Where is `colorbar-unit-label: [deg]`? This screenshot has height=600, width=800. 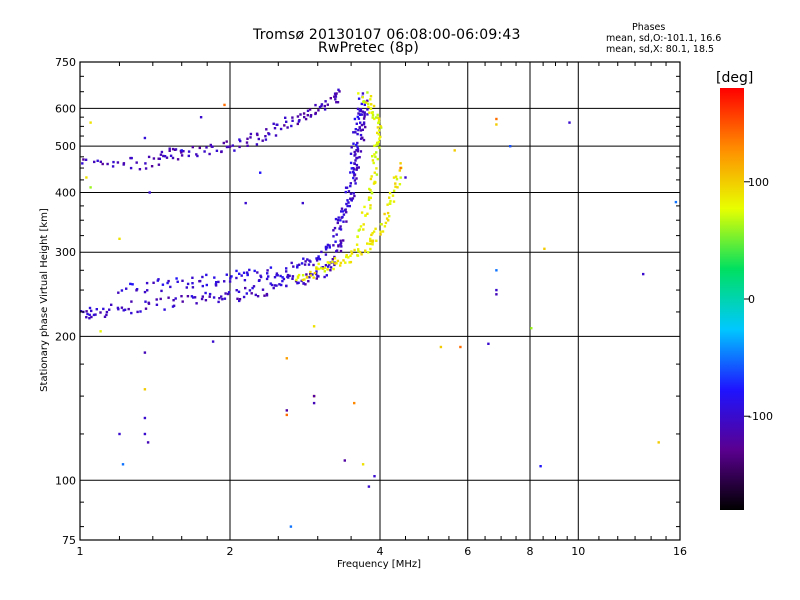
colorbar-unit-label: [deg] is located at coordinates (734, 78).